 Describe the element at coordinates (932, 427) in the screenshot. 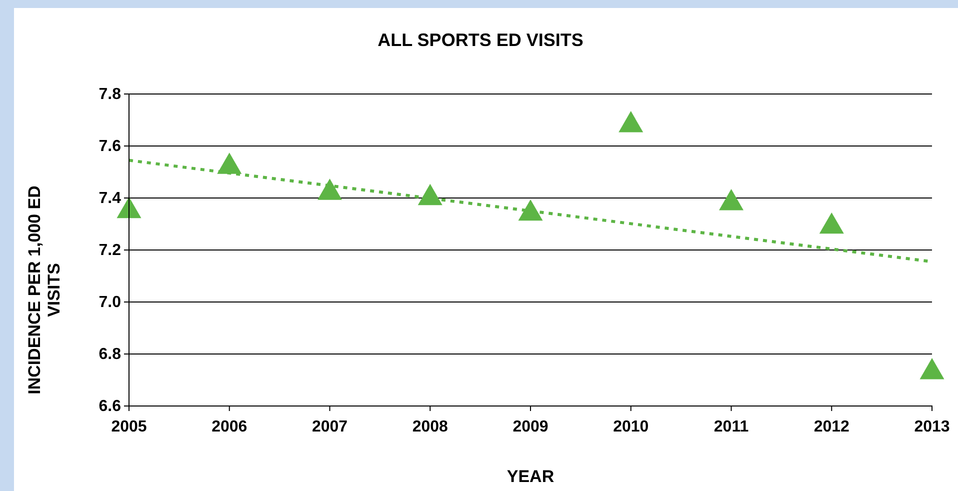

I see `x-tick-label: 2013` at that location.